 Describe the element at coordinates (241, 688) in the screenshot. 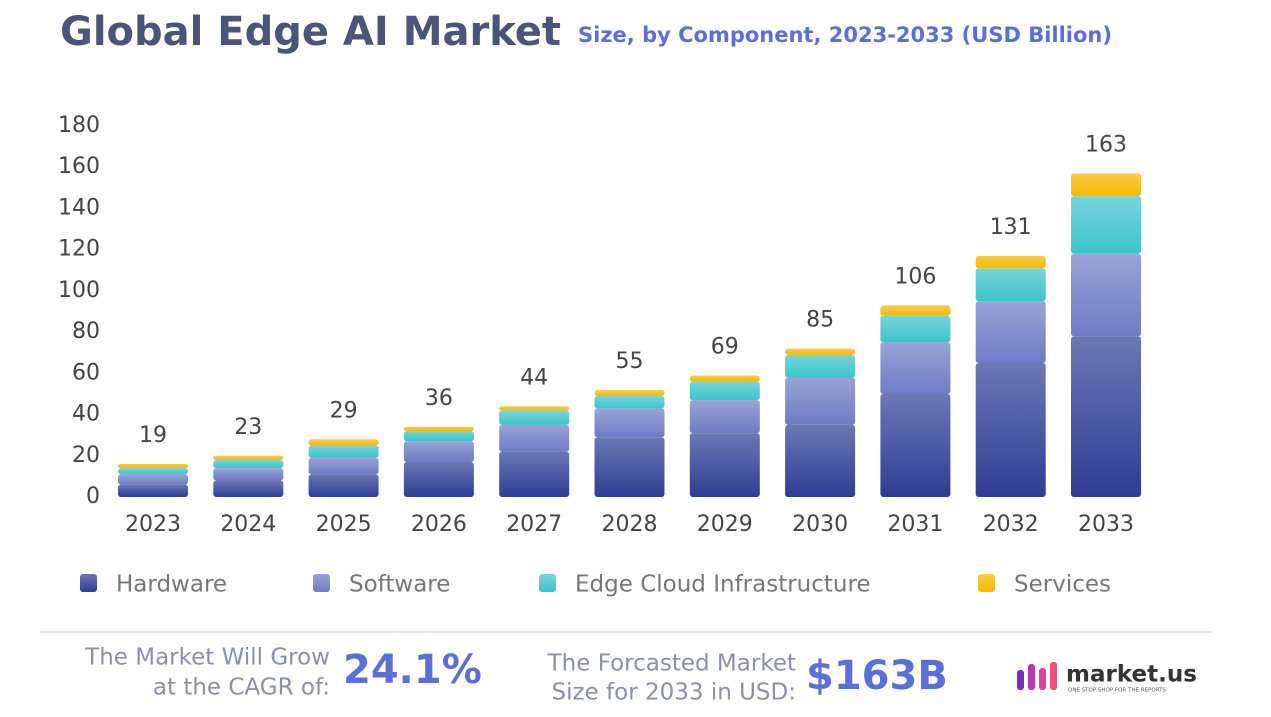

I see `cagr-label: at the CAGR of:` at that location.